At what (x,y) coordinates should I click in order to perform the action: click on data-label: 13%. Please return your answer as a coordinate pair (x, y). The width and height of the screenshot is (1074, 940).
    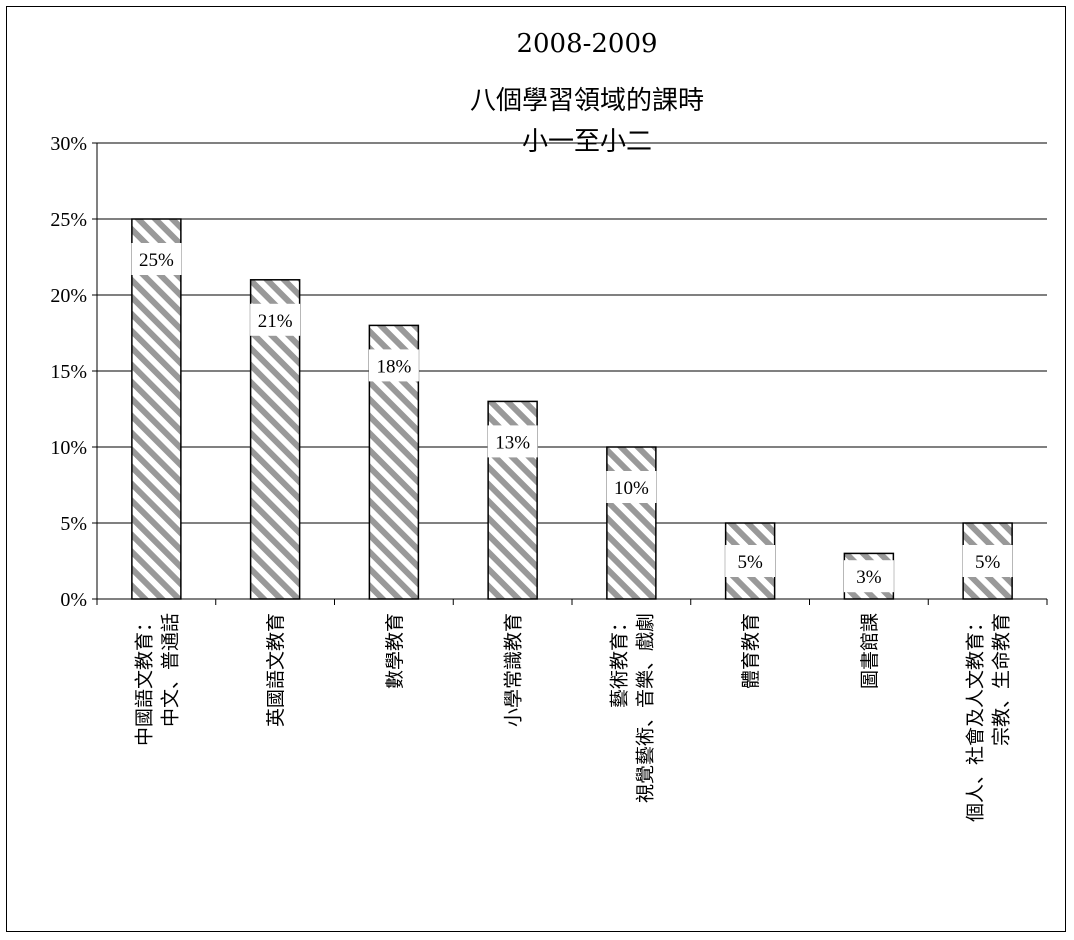
    Looking at the image, I should click on (512, 442).